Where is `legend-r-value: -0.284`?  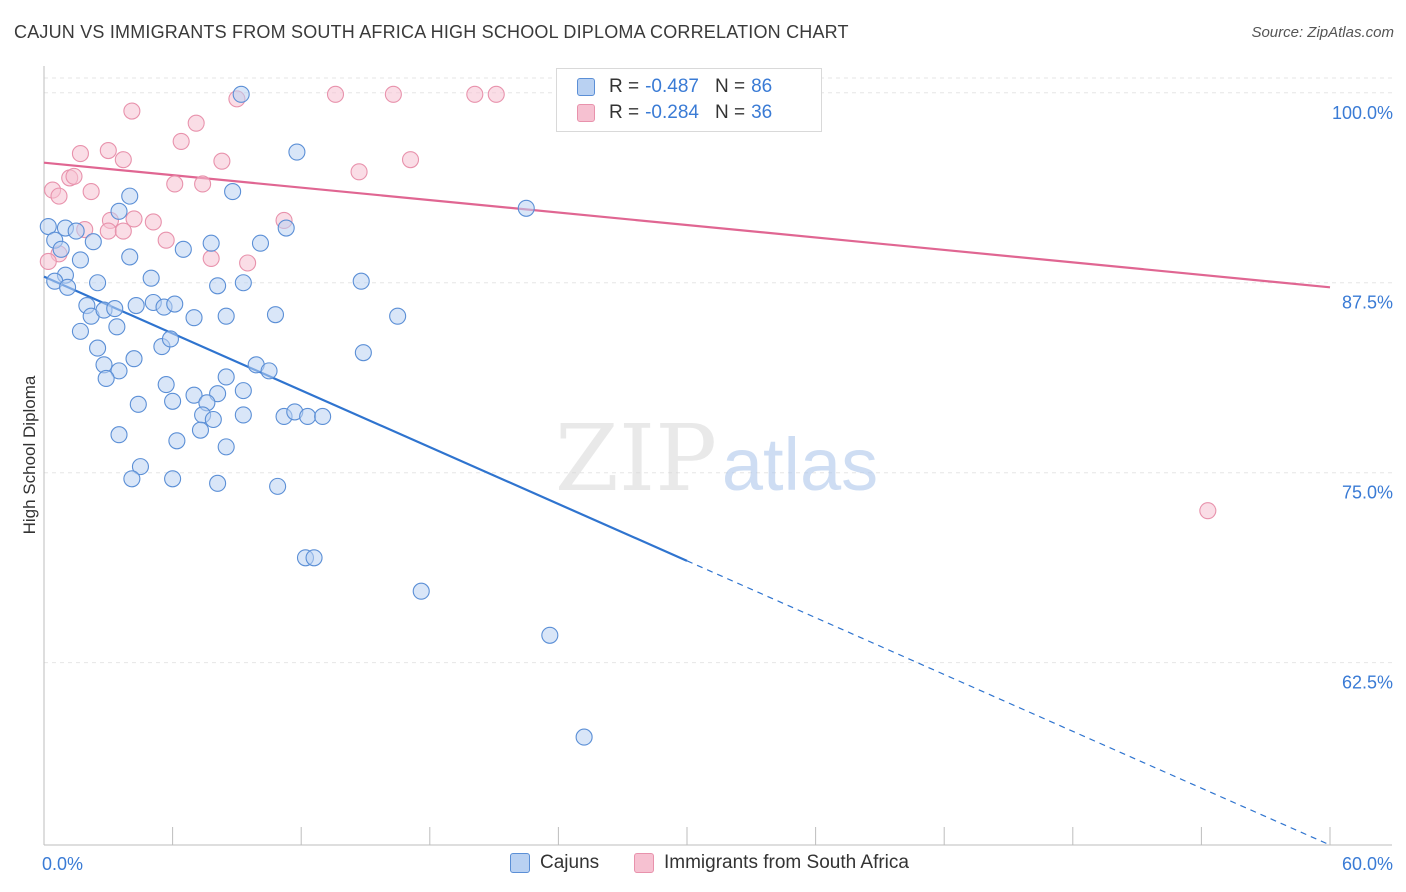 legend-r-value: -0.284 is located at coordinates (672, 112).